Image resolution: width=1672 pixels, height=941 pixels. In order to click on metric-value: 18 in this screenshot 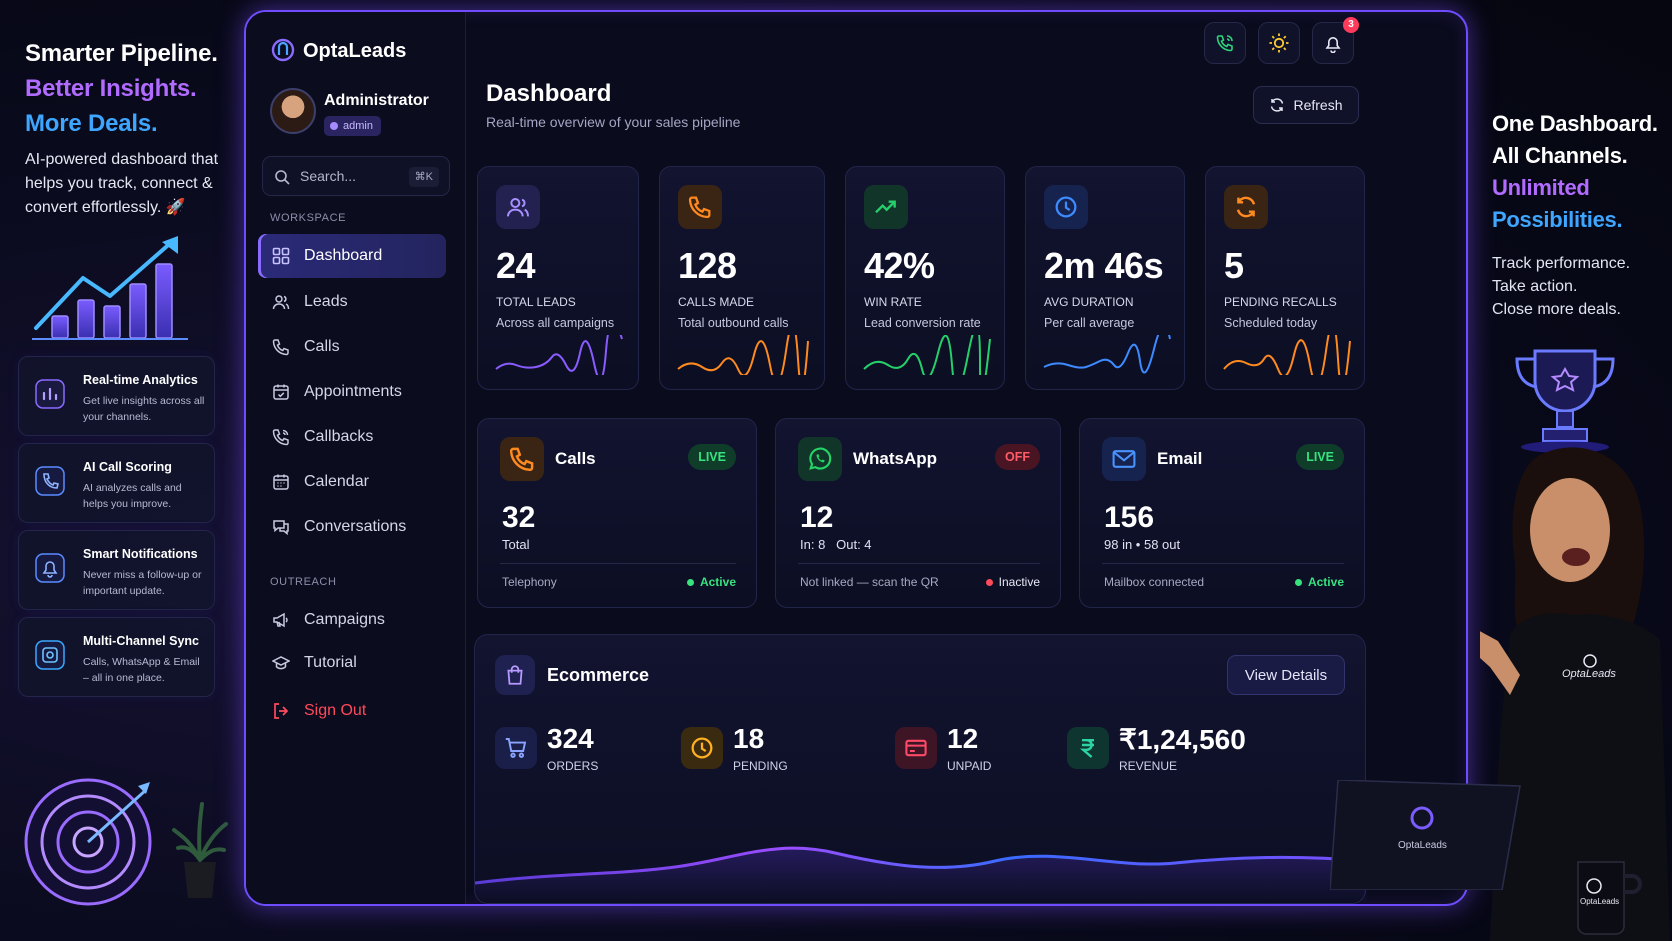, I will do `click(749, 738)`.